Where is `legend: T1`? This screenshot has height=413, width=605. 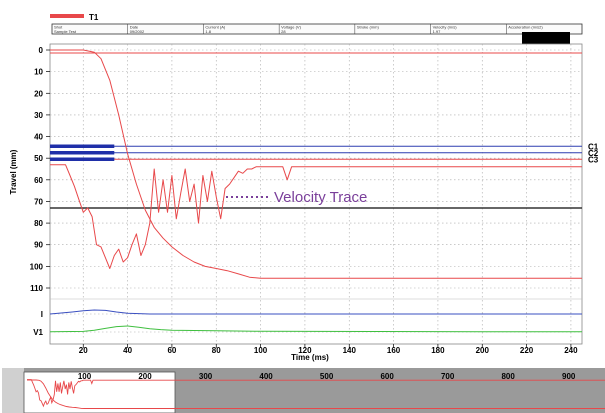
legend: T1 is located at coordinates (74, 17).